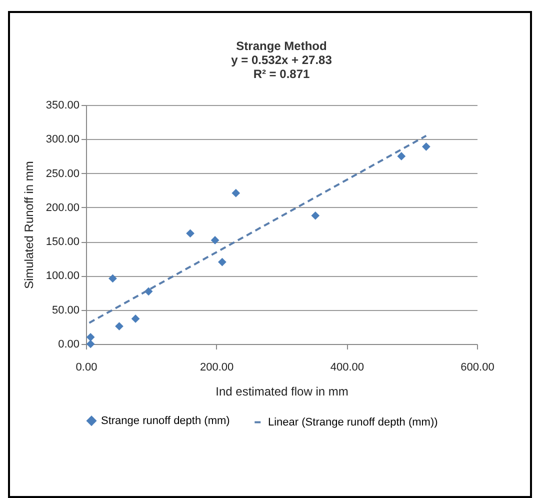  Describe the element at coordinates (217, 368) in the screenshot. I see `x-tick-label: 200.00` at that location.